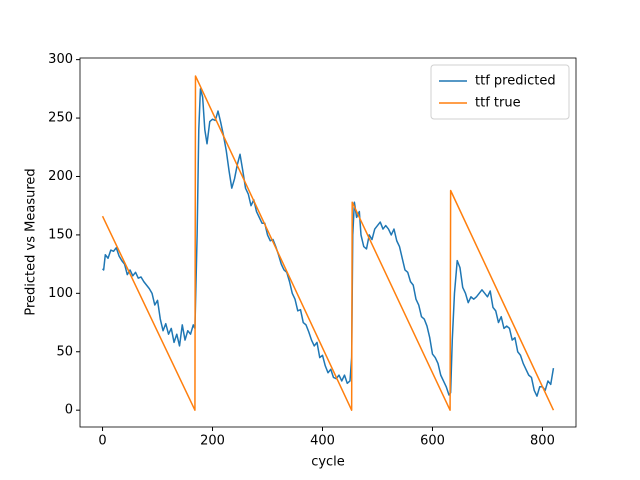 The width and height of the screenshot is (640, 480). Describe the element at coordinates (69, 410) in the screenshot. I see `y-tick-label: 0` at that location.